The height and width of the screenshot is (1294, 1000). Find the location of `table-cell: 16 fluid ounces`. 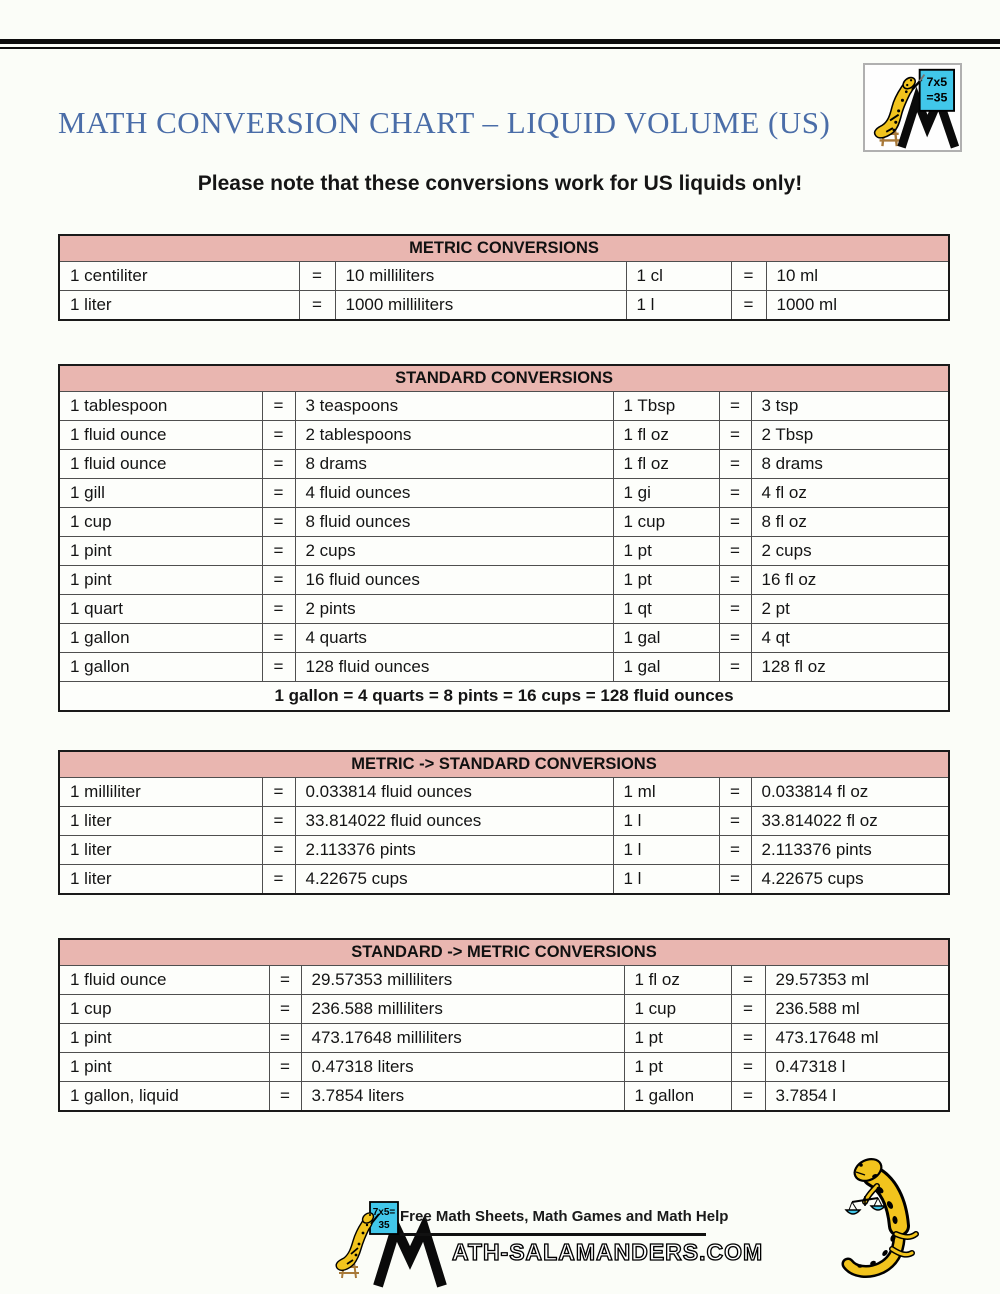

table-cell: 16 fluid ounces is located at coordinates (454, 580).